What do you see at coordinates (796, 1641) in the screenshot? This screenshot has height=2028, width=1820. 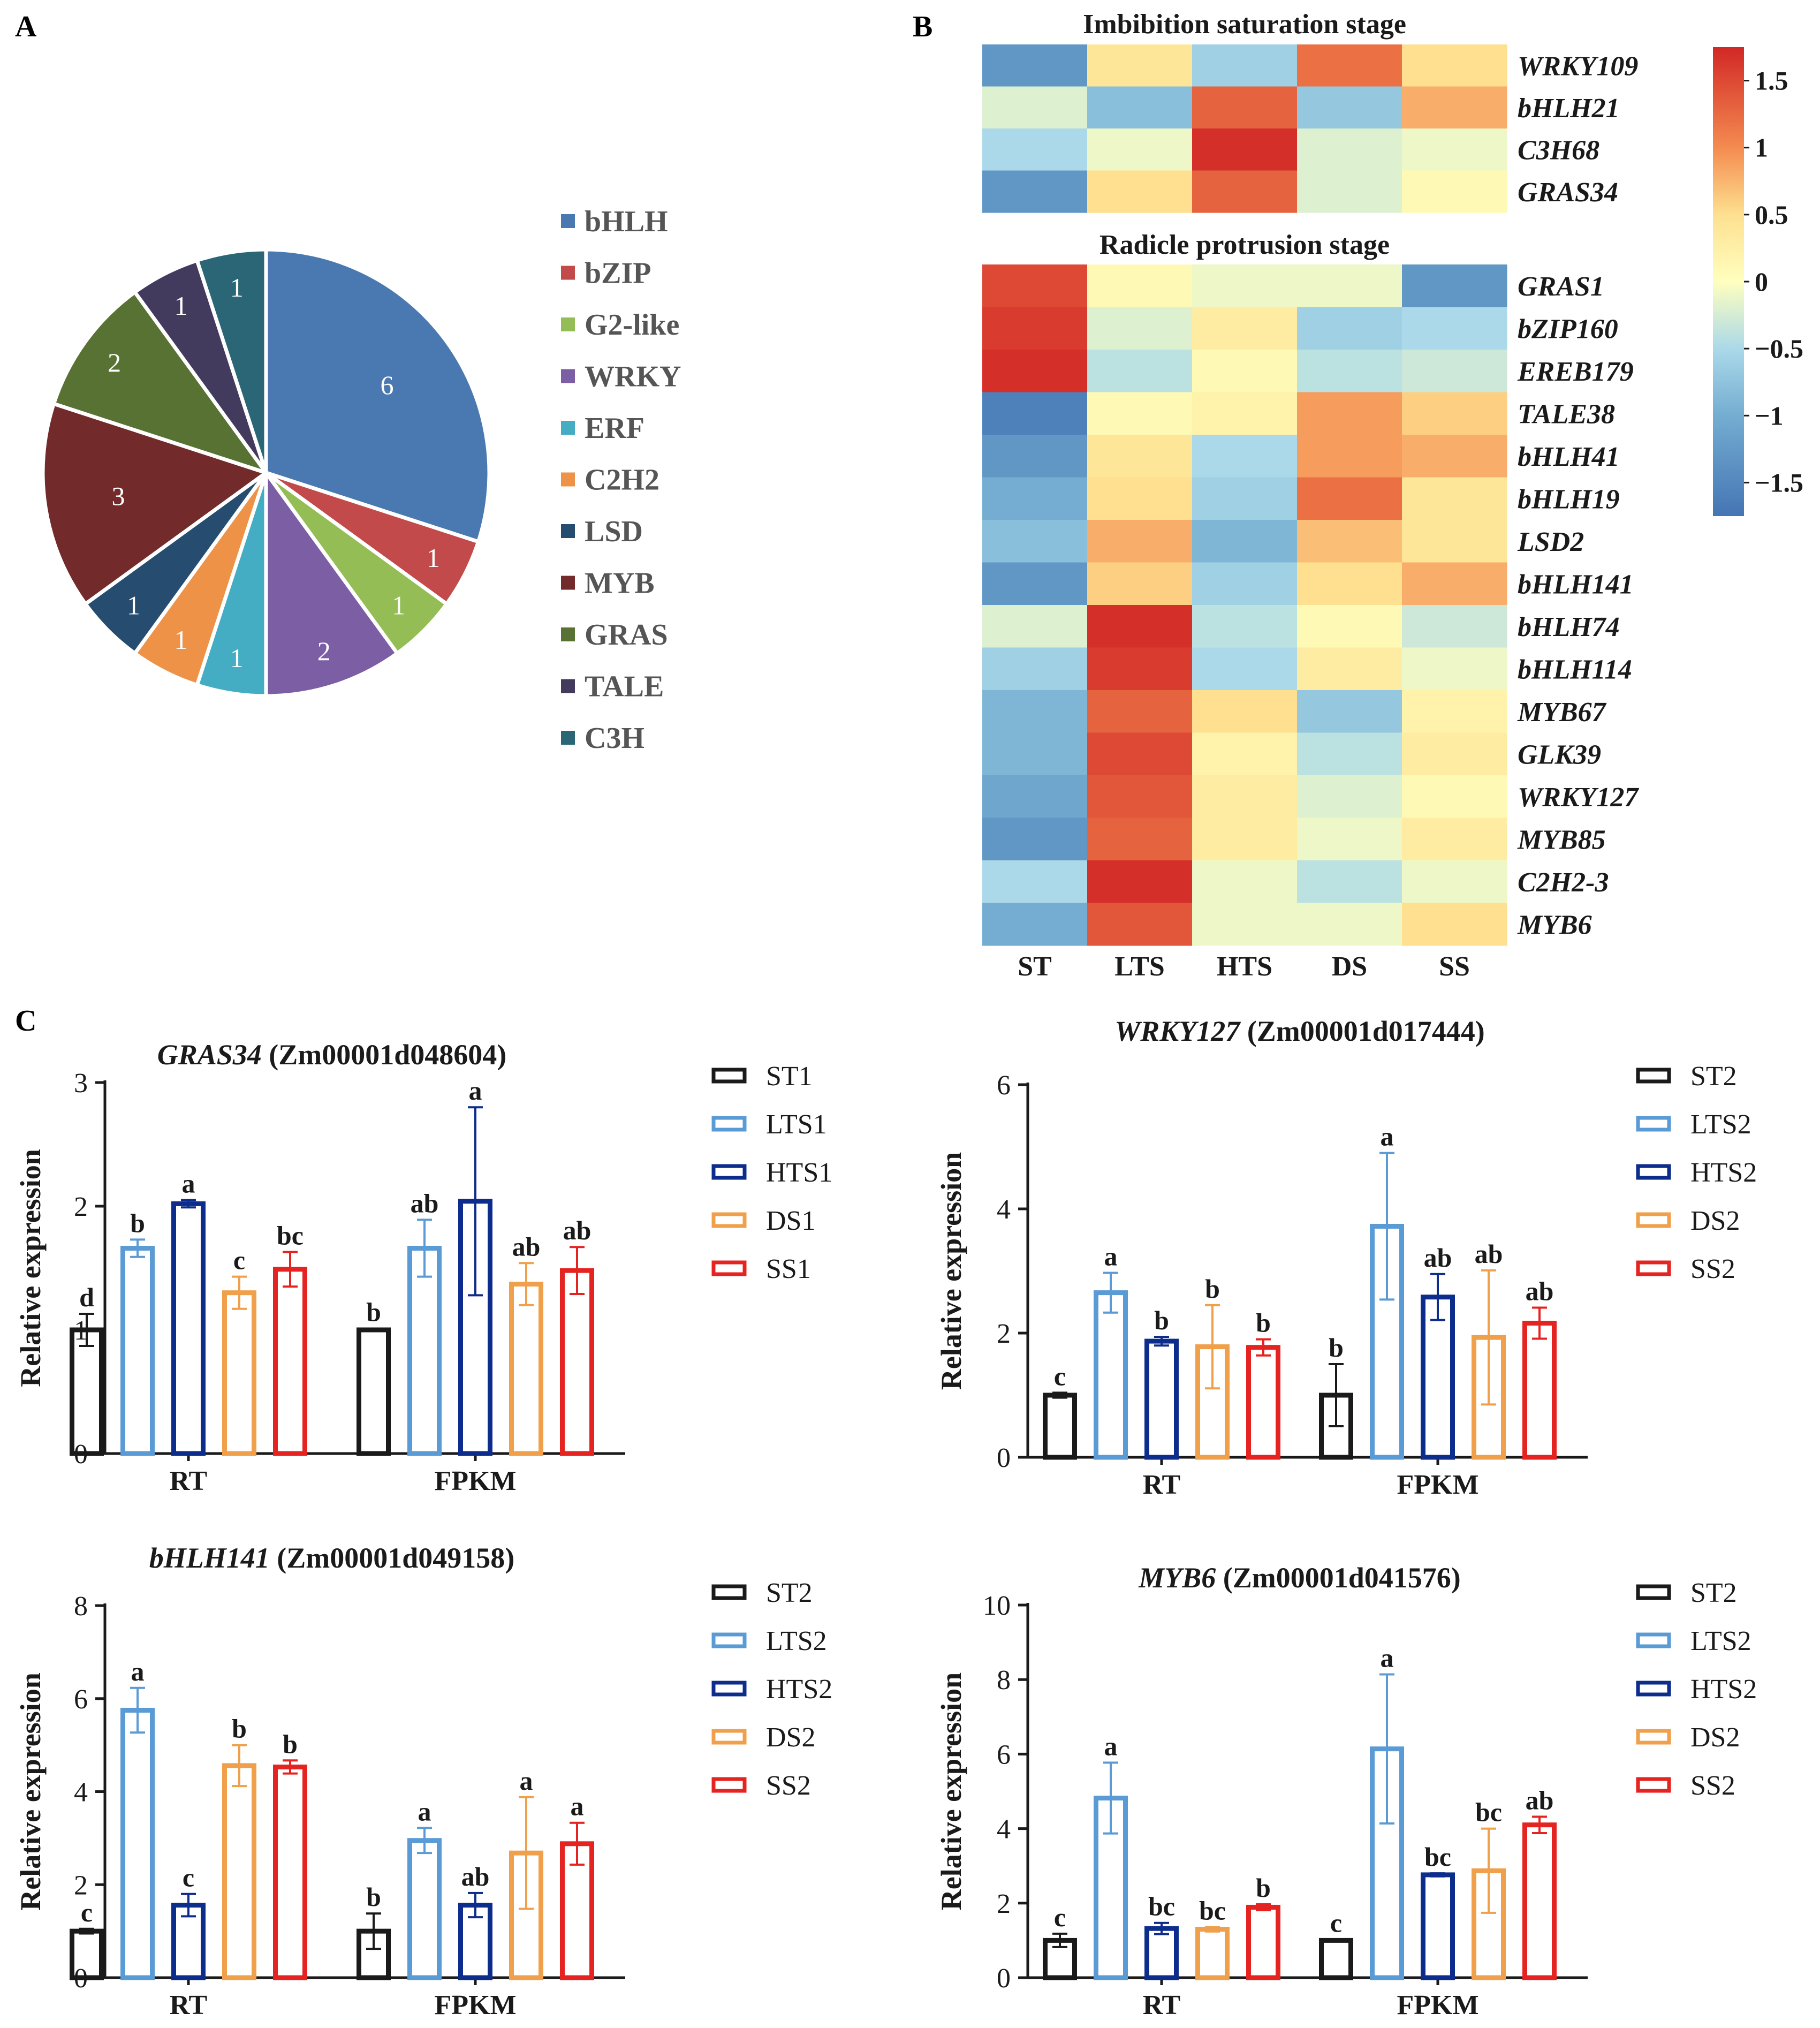 I see `legend-label: LTS2` at bounding box center [796, 1641].